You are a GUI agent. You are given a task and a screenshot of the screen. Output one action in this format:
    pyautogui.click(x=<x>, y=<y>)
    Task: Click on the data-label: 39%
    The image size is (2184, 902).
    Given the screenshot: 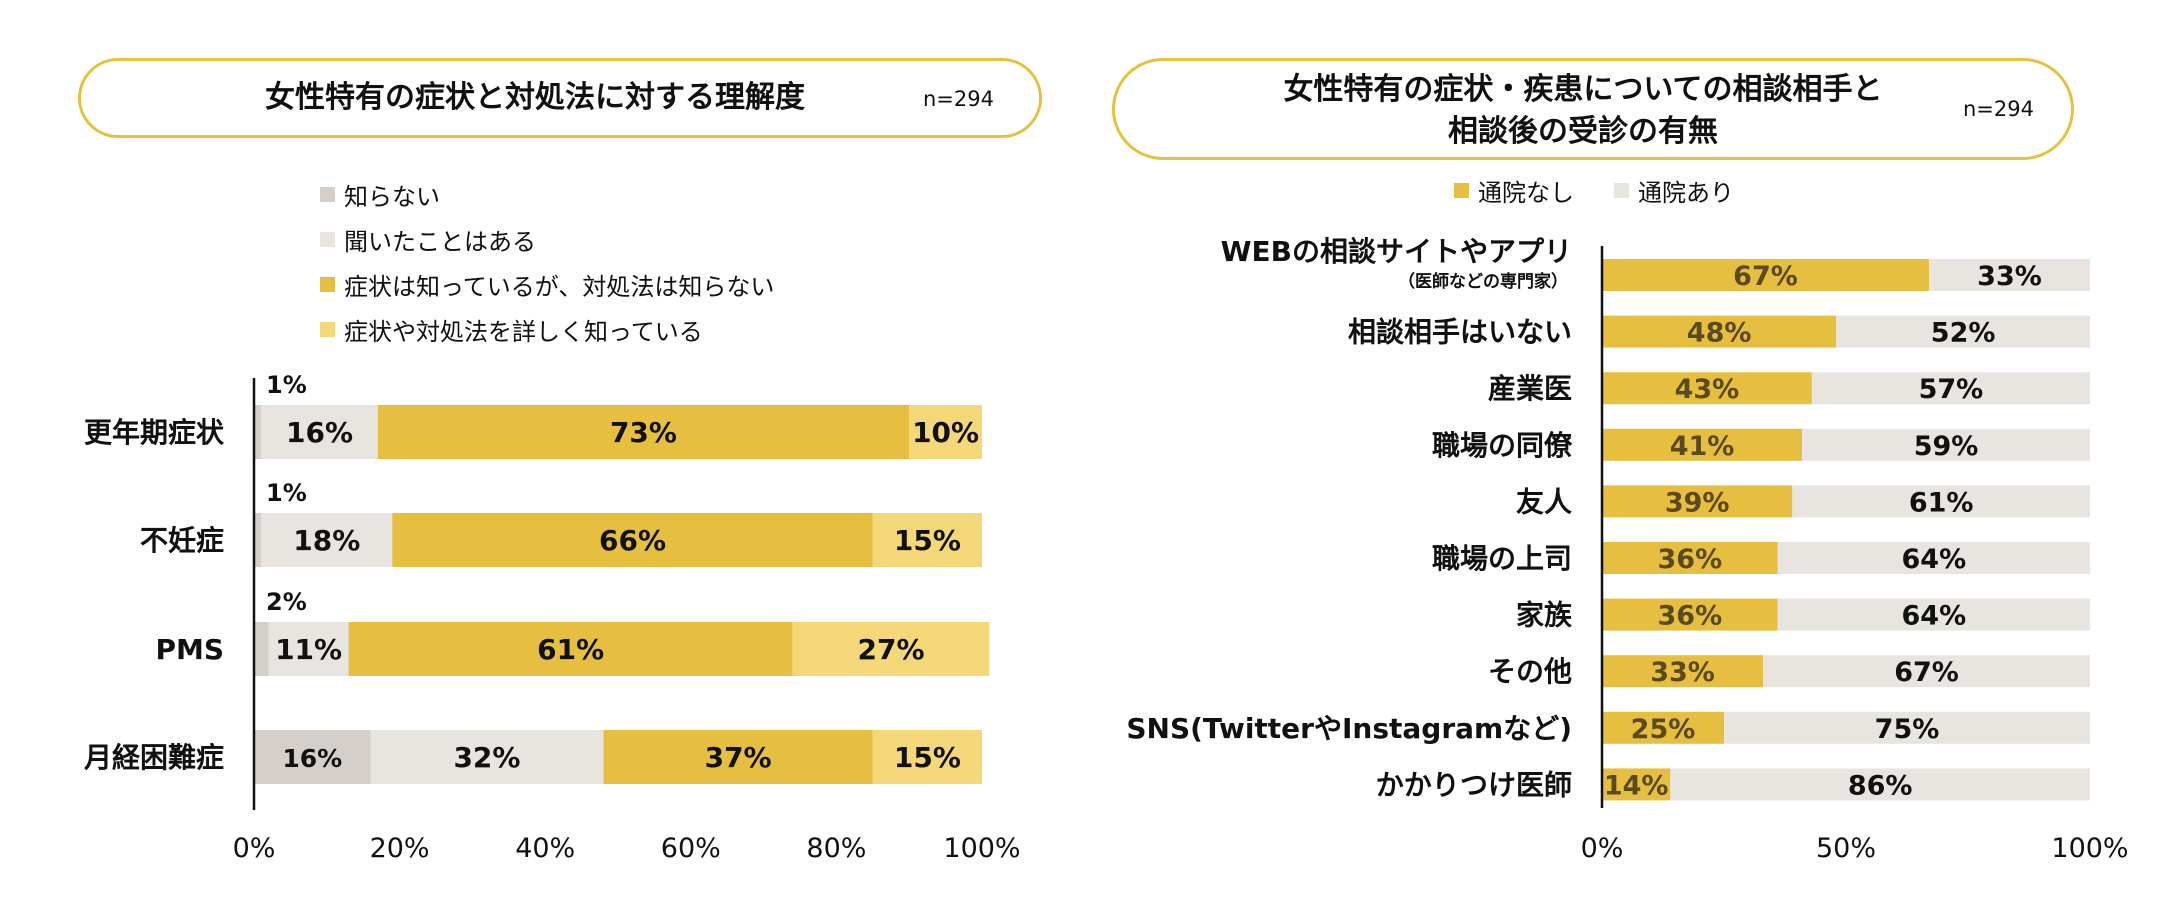 What is the action you would take?
    pyautogui.click(x=1697, y=502)
    